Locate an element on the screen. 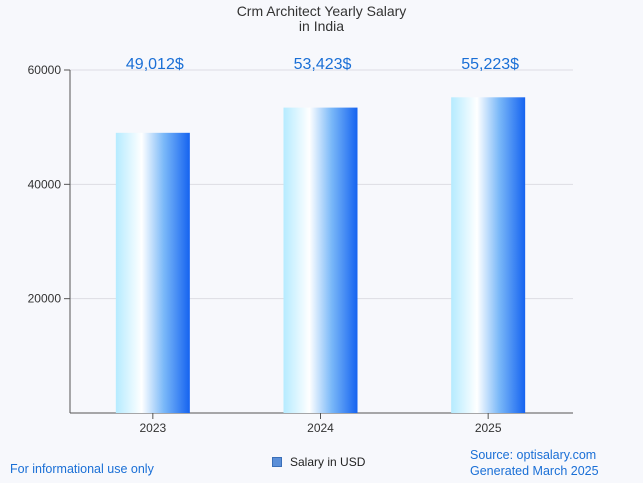  generated-text: Generated March 2025 is located at coordinates (534, 471).